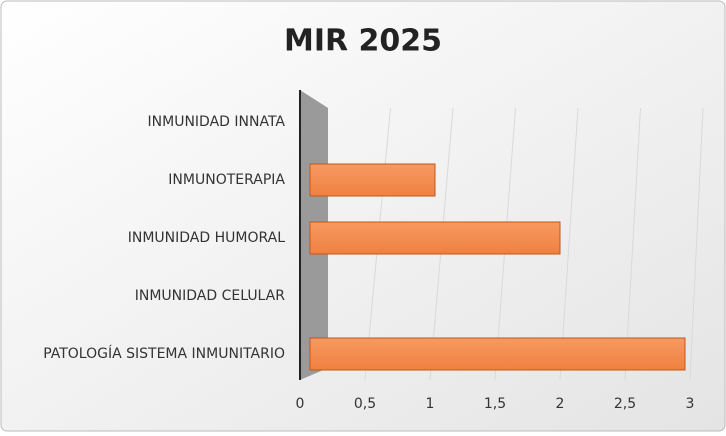 Image resolution: width=726 pixels, height=436 pixels. I want to click on chart-title: MIR 2025, so click(363, 41).